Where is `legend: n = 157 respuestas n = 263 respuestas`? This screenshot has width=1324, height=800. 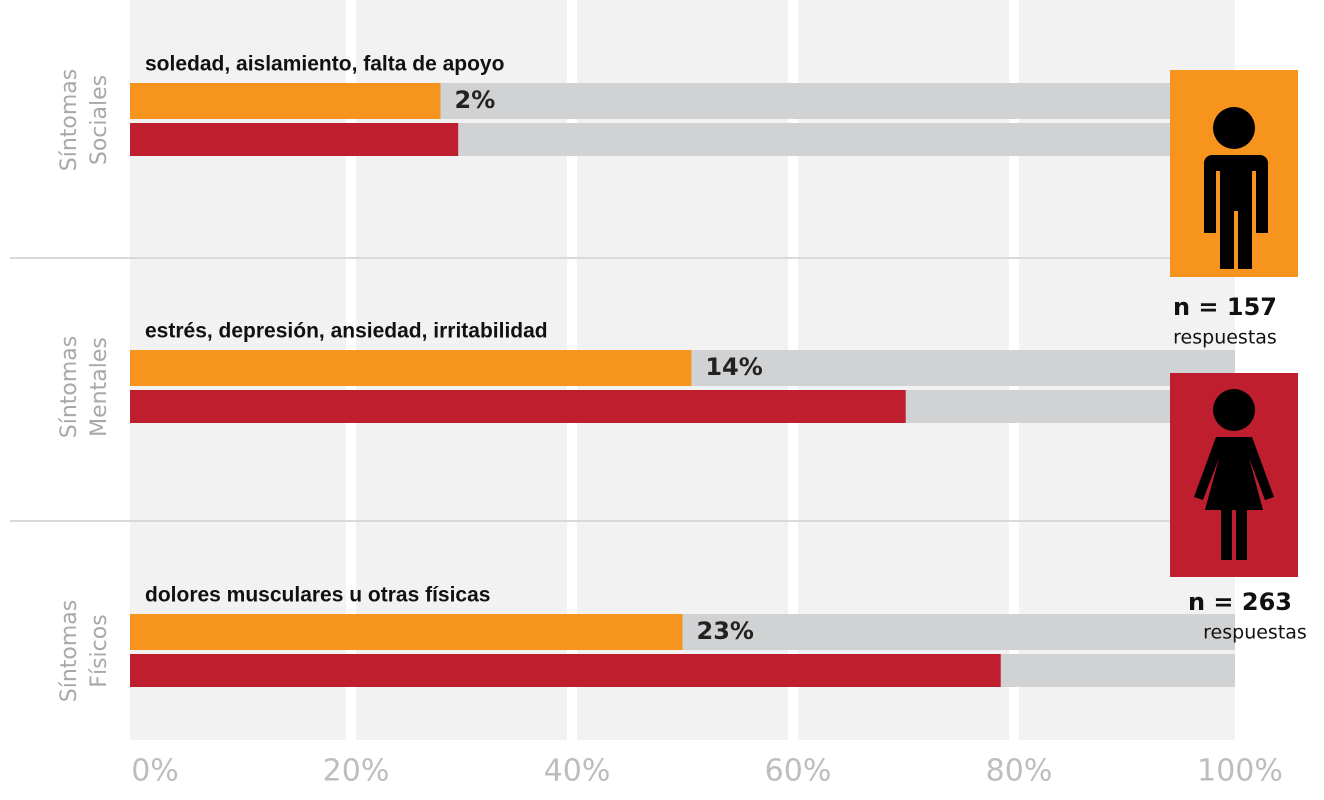
legend: n = 157 respuestas n = 263 respuestas is located at coordinates (1238, 357).